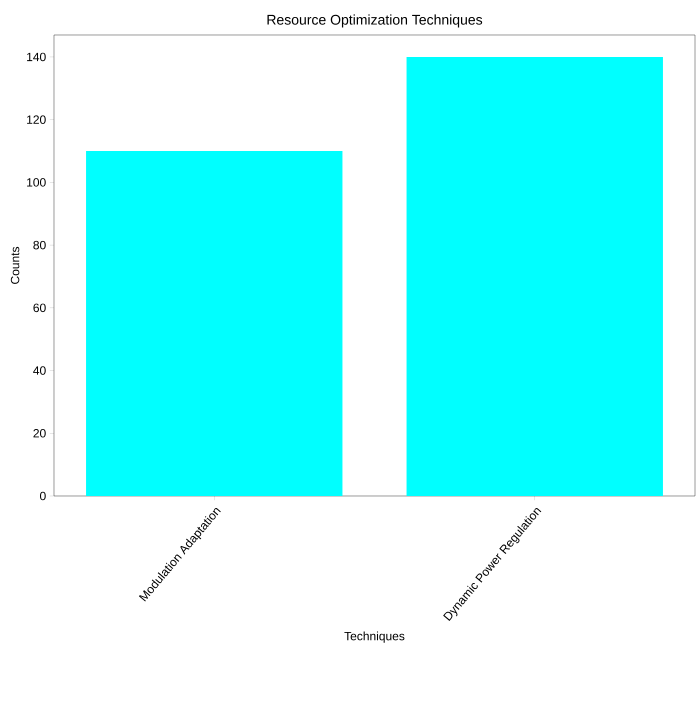 The width and height of the screenshot is (697, 706). I want to click on y-tick-label: 100, so click(36, 182).